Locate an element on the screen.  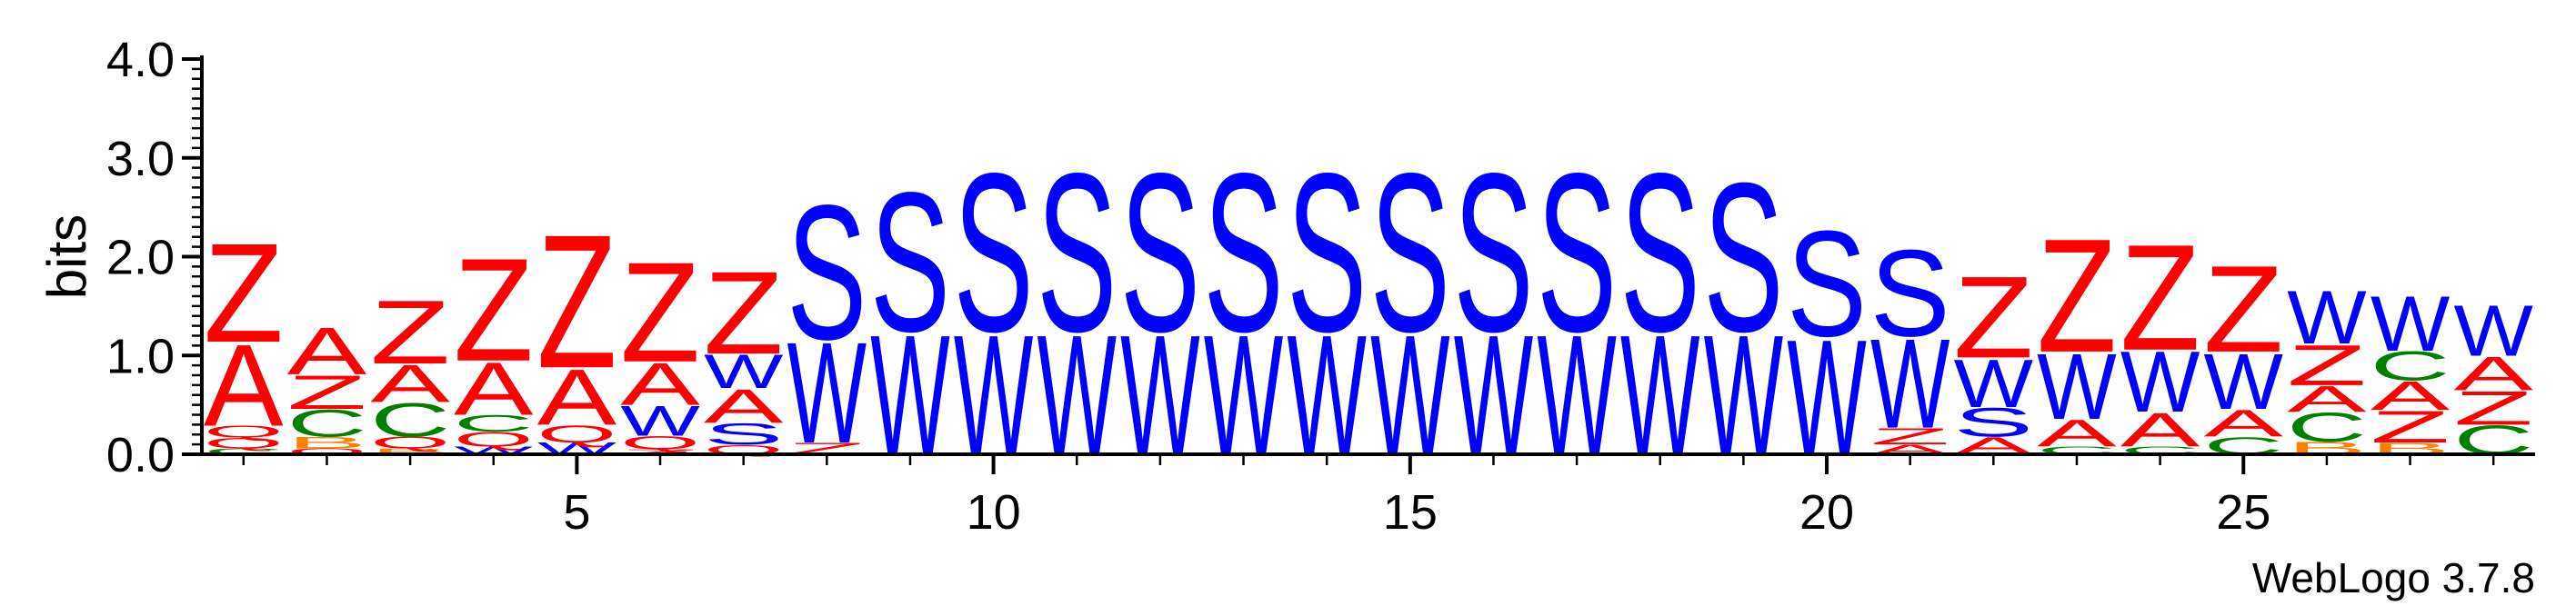
y-tick-label: 0.0 is located at coordinates (140, 455).